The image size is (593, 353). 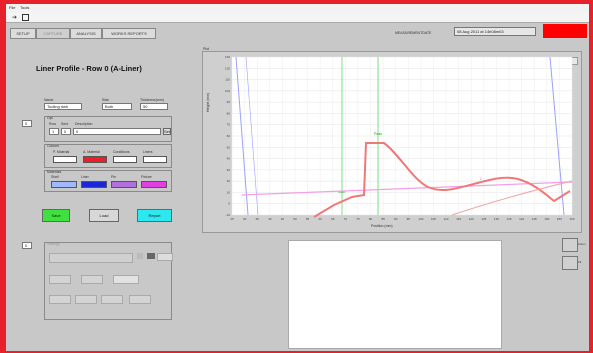 I want to click on y-tick-label: 80, so click(x=229, y=113).